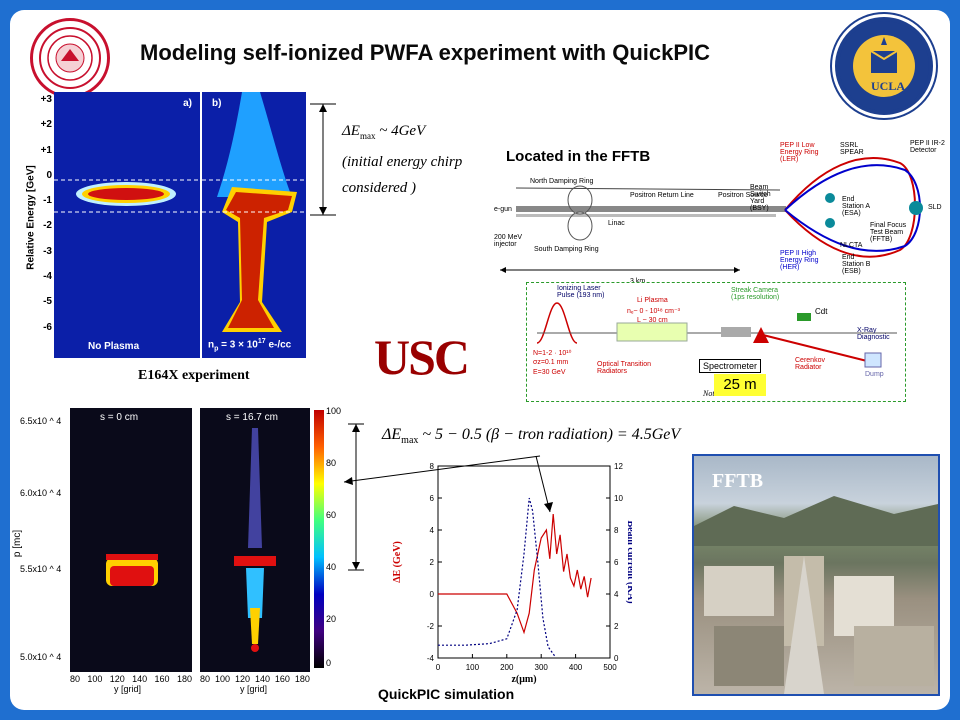 Image resolution: width=960 pixels, height=720 pixels. I want to click on ucla-seal: UCLA, so click(884, 66).